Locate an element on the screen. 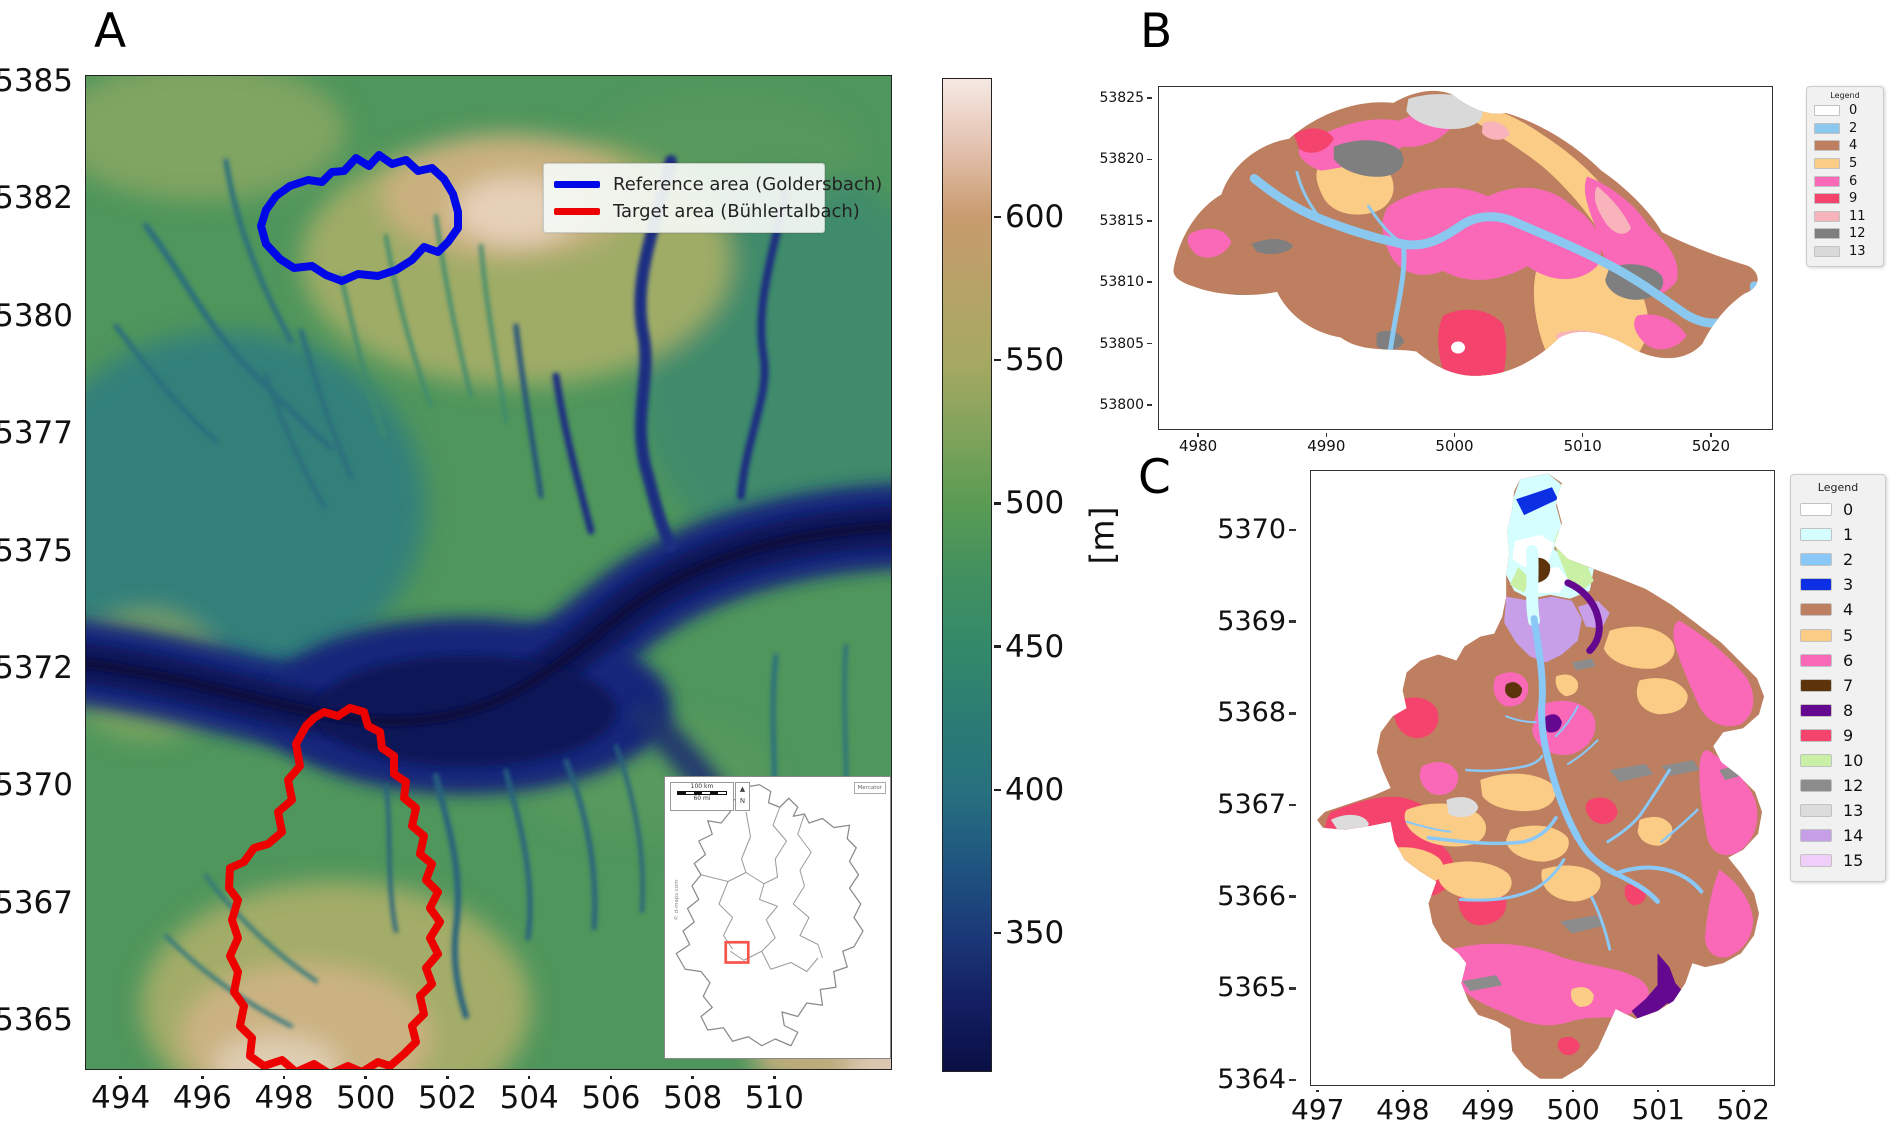 The width and height of the screenshot is (1892, 1130). x-tick-label: 506 is located at coordinates (610, 1096).